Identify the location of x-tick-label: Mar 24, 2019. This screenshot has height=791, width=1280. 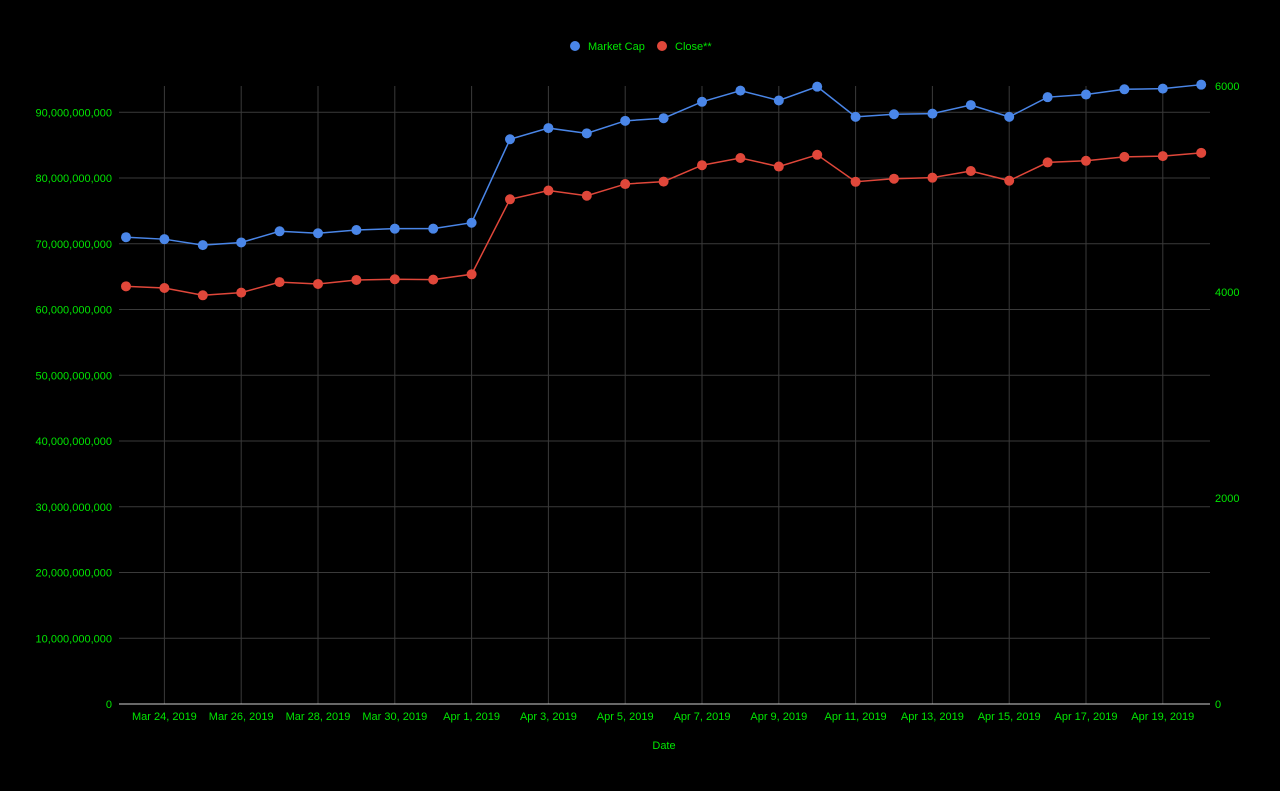
(164, 717).